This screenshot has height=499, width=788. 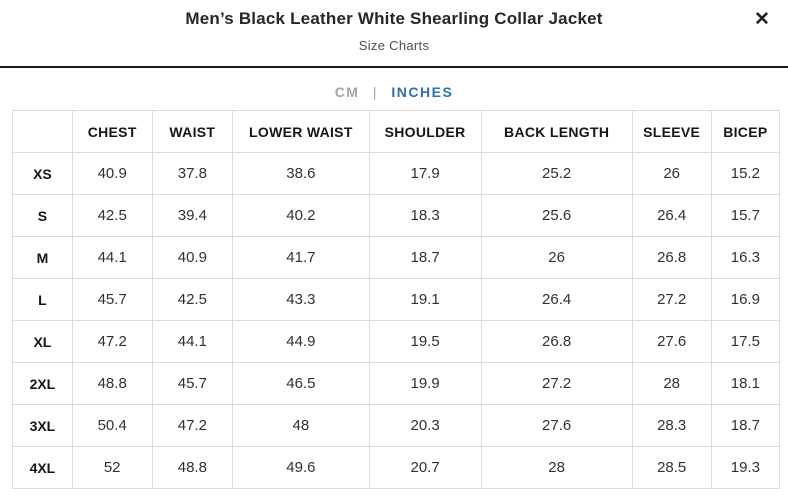 I want to click on measurement-cell: 28.5, so click(x=671, y=467).